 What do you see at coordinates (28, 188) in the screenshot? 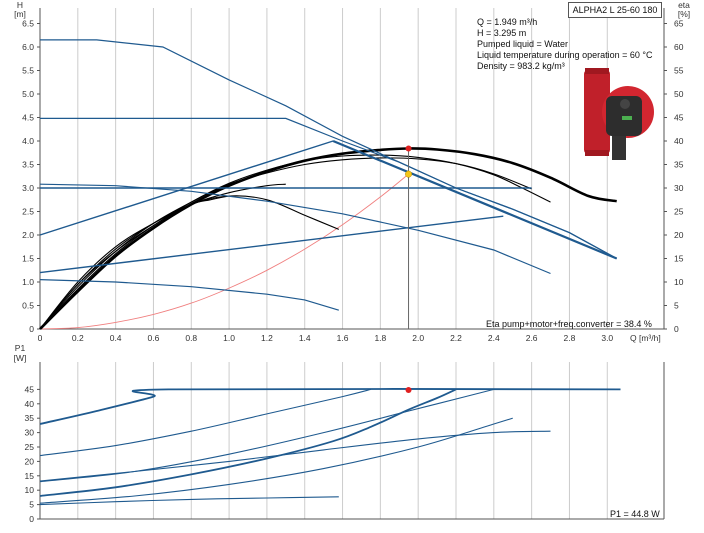
I see `y-tick-label: 3.0` at bounding box center [28, 188].